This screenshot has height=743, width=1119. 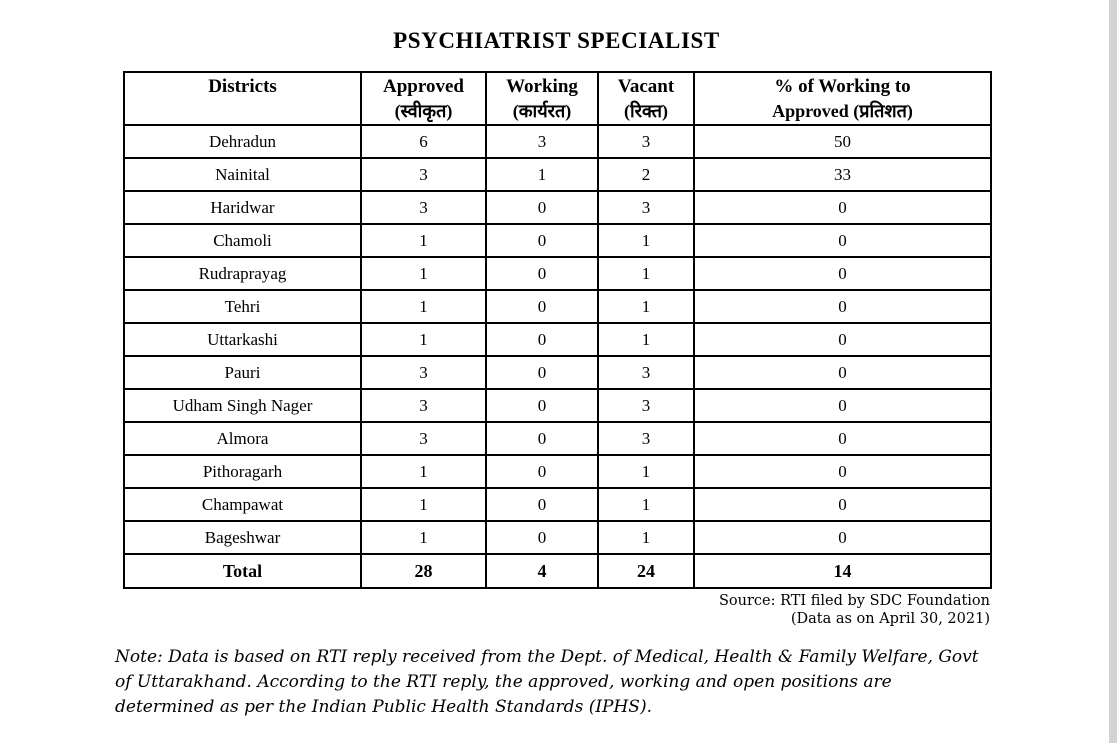 What do you see at coordinates (1113, 371) in the screenshot?
I see `vertical-scrollbar` at bounding box center [1113, 371].